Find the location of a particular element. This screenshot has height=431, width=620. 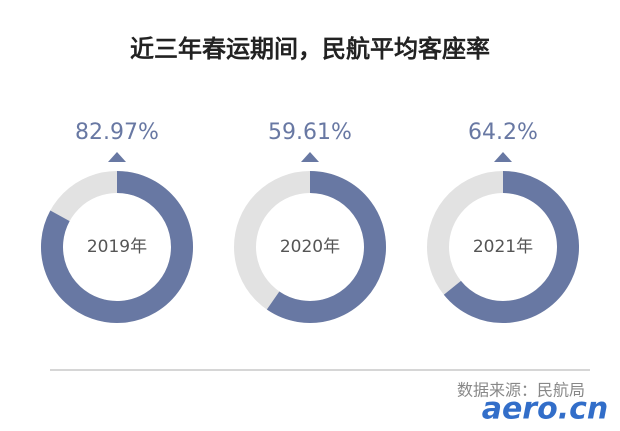

watermark: aero.cn is located at coordinates (545, 409).